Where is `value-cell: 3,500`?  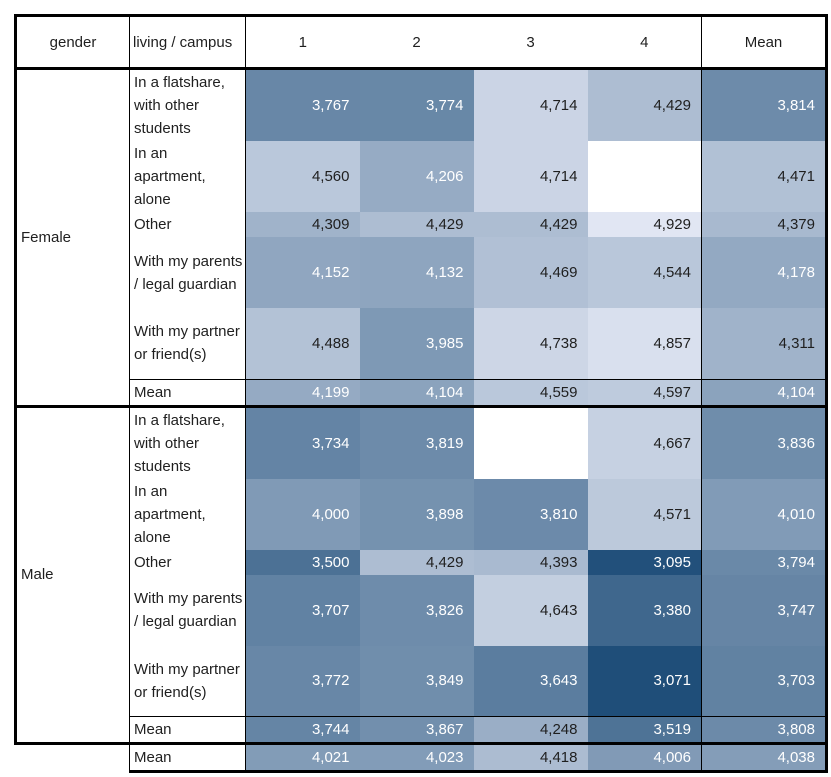
value-cell: 3,500 is located at coordinates (302, 562).